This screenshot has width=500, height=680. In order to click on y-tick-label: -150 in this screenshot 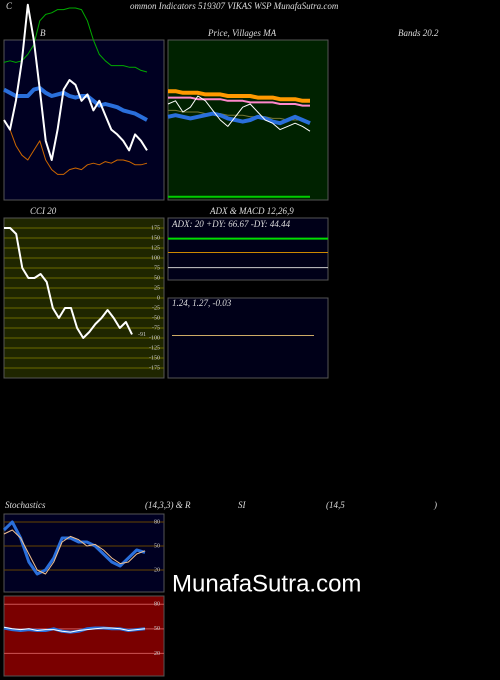, I will do `click(154, 358)`.